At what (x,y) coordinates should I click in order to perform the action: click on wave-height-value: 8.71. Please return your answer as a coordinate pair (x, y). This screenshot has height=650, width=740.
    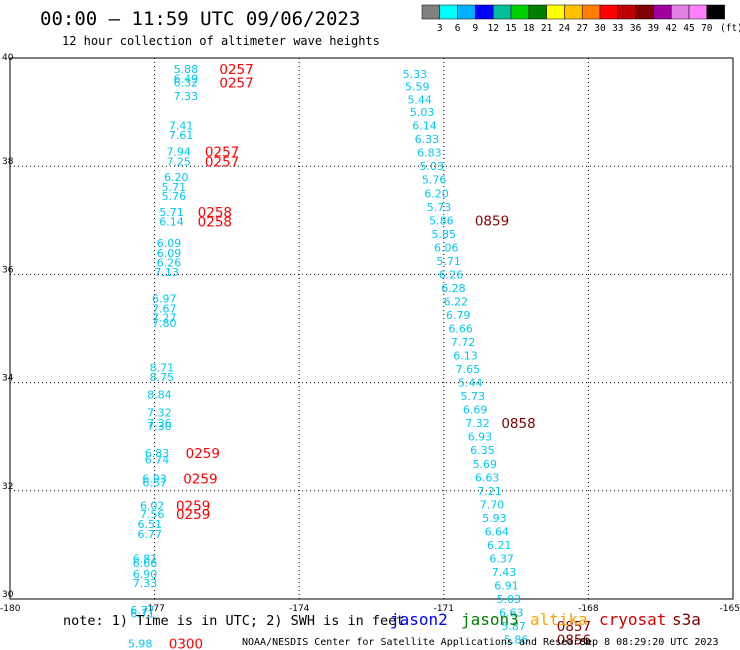
    Looking at the image, I should click on (162, 367).